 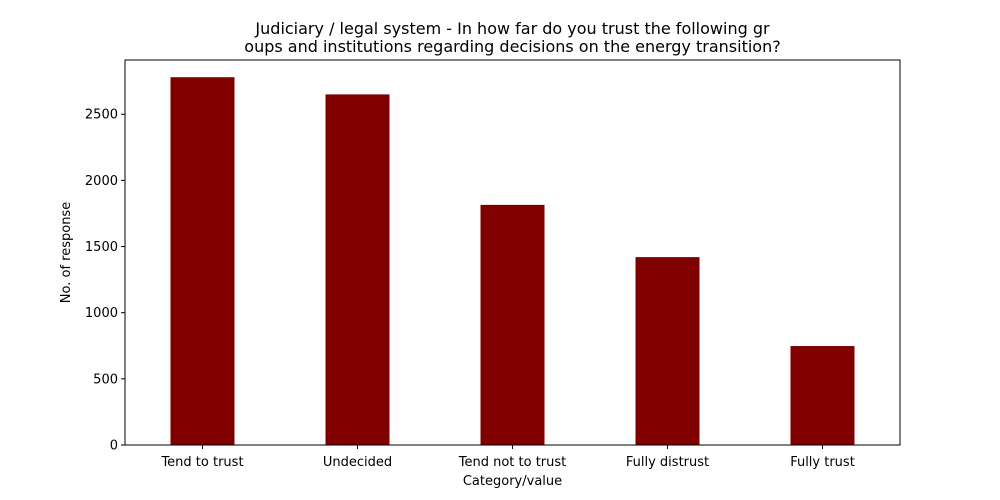 I want to click on y-tick-label-2: 1000, so click(x=101, y=313).